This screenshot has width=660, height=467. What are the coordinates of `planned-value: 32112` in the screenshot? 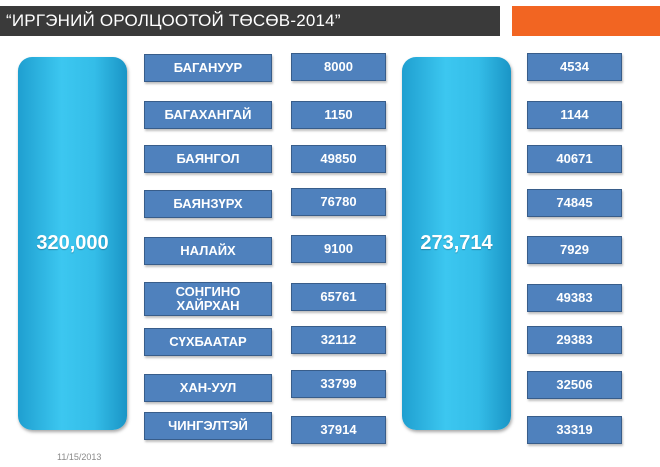 It's located at (338, 340).